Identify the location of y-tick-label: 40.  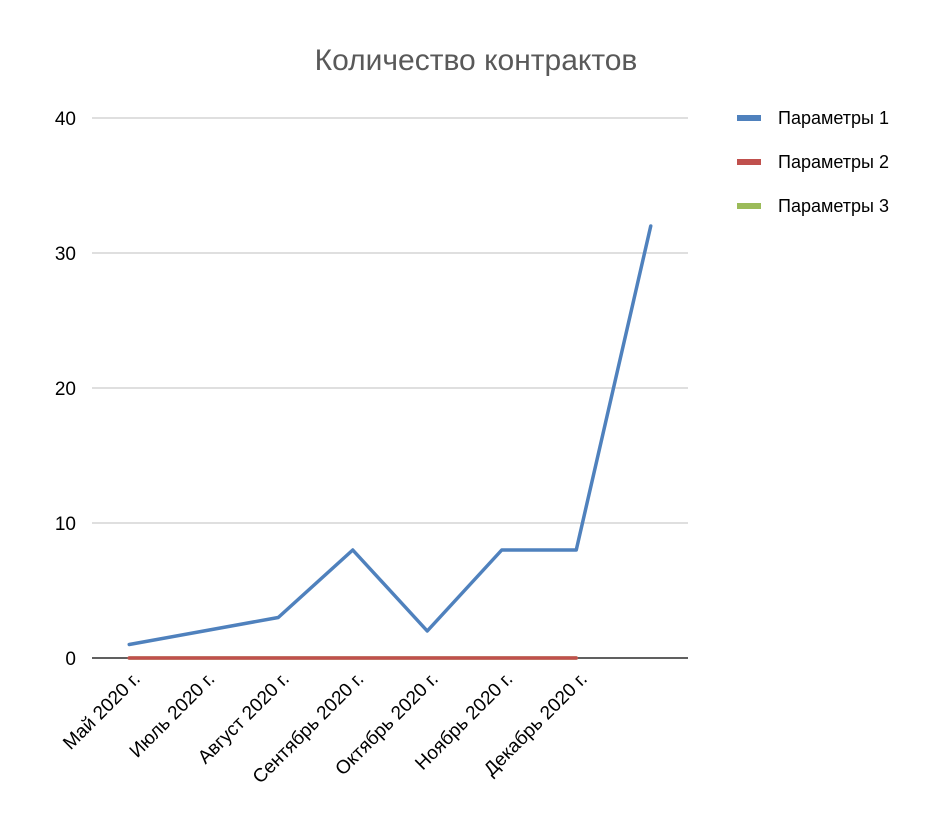
(65, 119).